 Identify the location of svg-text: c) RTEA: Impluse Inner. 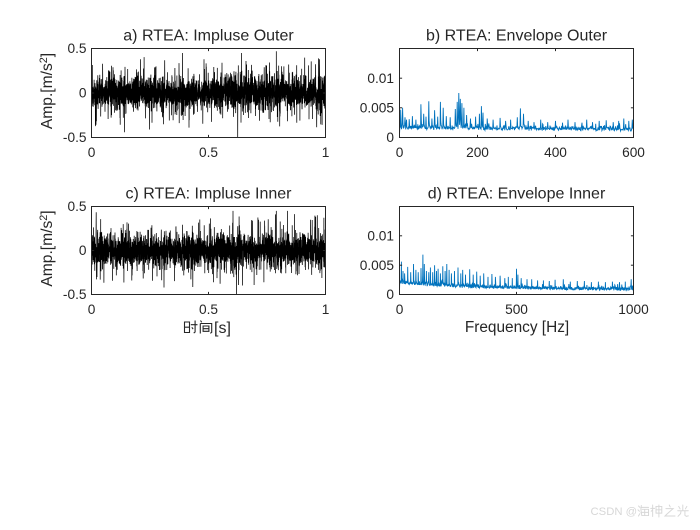
(209, 194).